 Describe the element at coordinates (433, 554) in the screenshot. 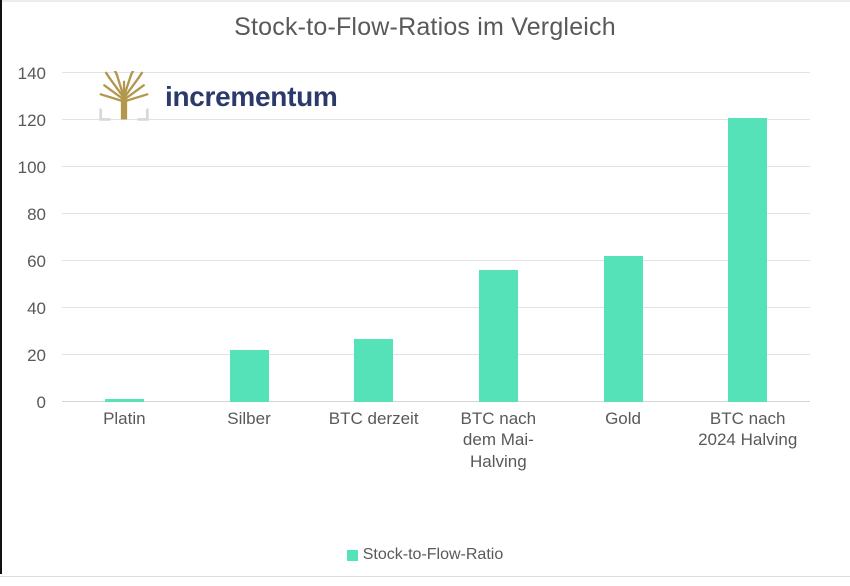

I see `legend-label: Stock-to-Flow-Ratio` at that location.